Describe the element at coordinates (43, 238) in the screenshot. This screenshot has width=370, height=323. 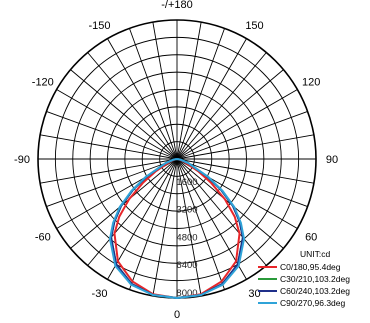
I see `angle-tick-label: -60` at that location.